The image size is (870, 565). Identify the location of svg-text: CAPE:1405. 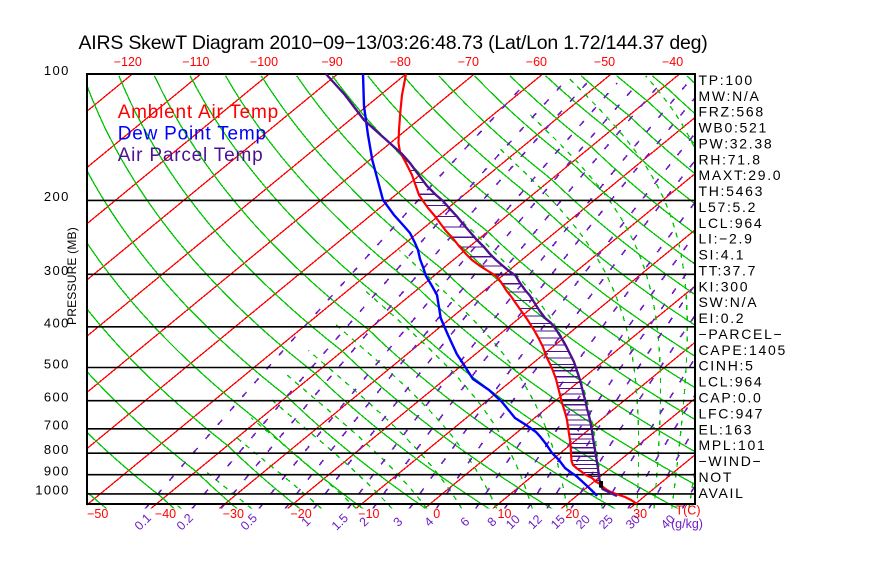
(743, 350).